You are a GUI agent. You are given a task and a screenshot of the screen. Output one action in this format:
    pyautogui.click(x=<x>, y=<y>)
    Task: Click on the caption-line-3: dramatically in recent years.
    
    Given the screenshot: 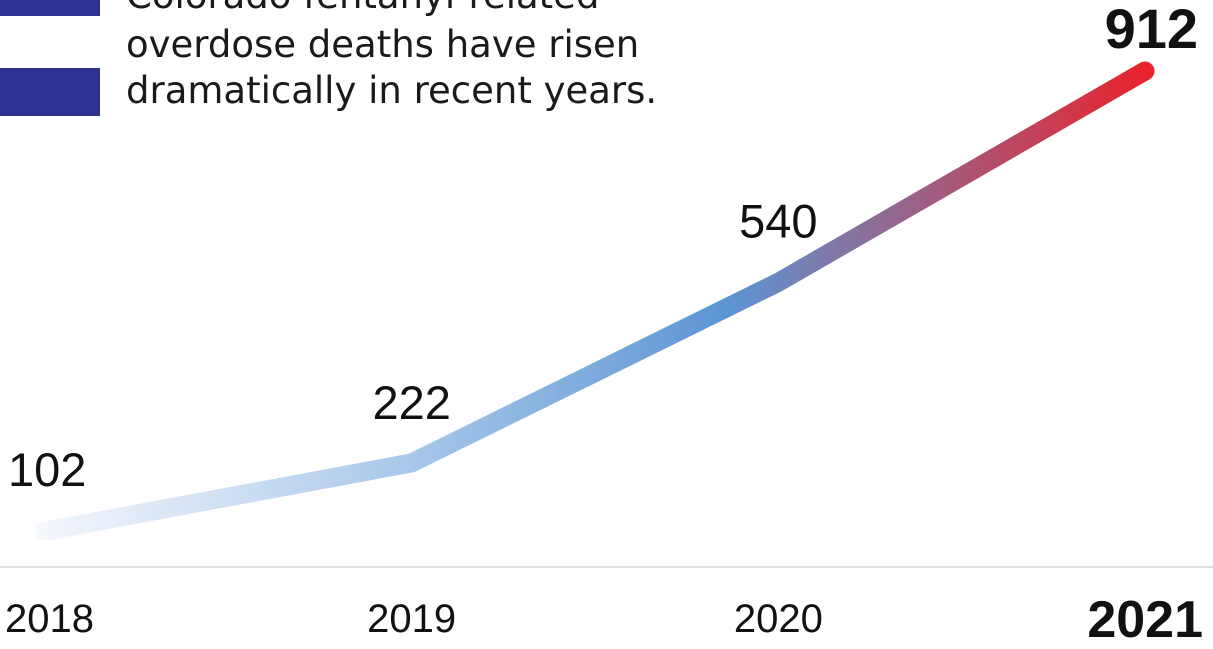 What is the action you would take?
    pyautogui.click(x=391, y=90)
    